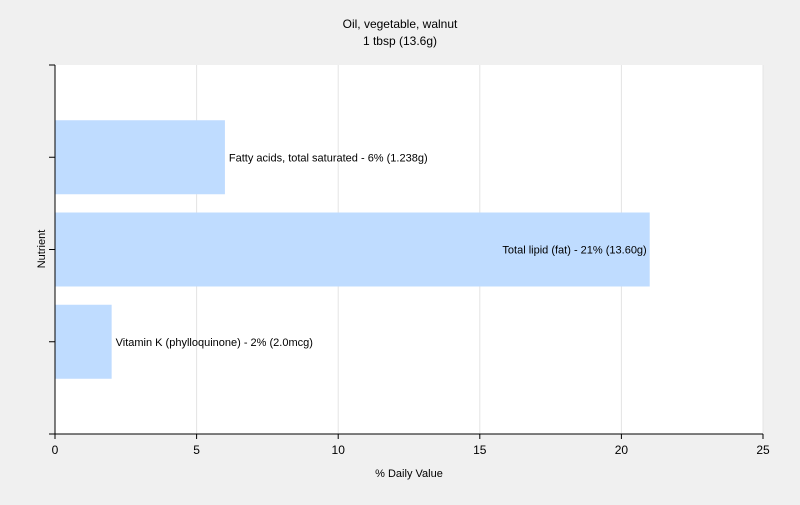 This screenshot has height=505, width=800. What do you see at coordinates (55, 450) in the screenshot?
I see `x-tick-label: 0` at bounding box center [55, 450].